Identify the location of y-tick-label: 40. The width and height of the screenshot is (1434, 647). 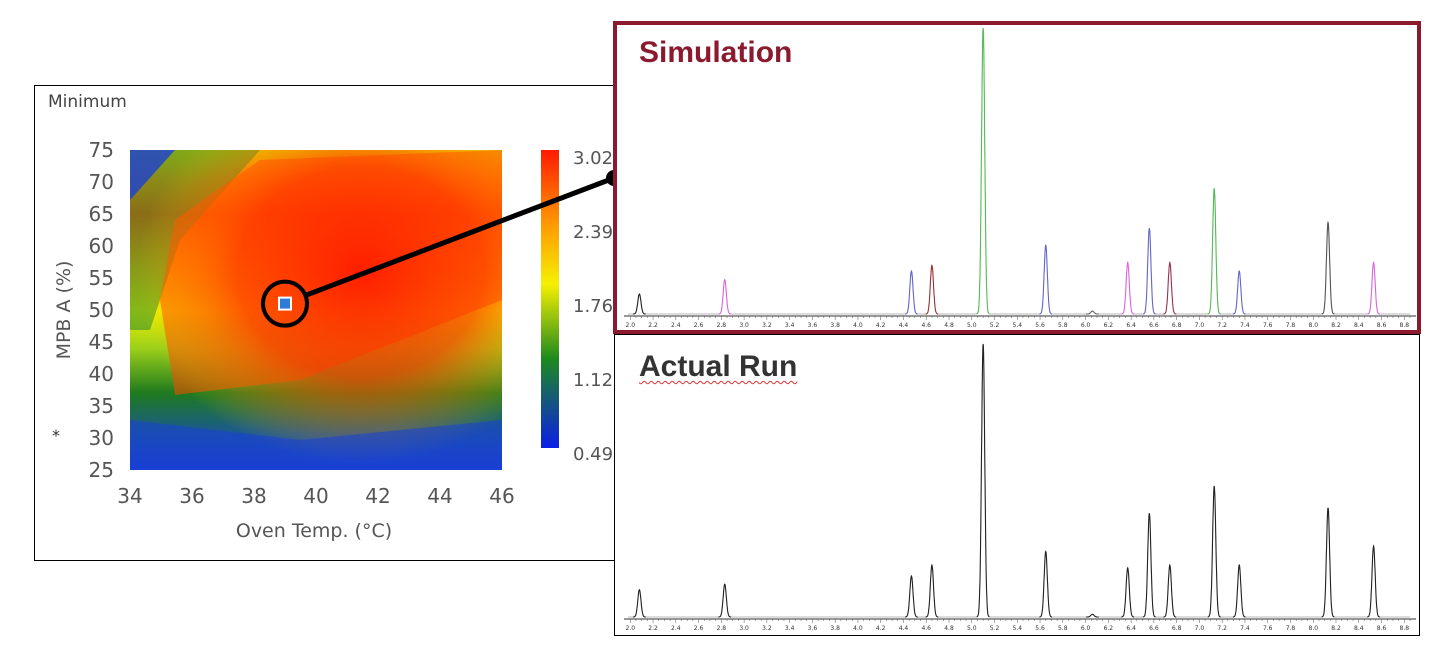
(101, 374).